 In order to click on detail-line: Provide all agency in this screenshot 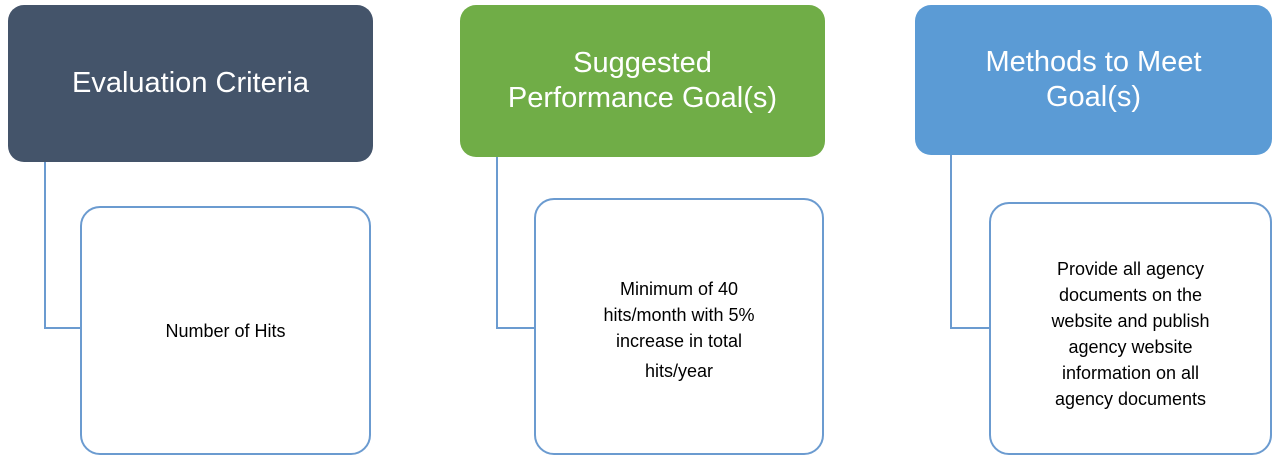, I will do `click(1130, 268)`.